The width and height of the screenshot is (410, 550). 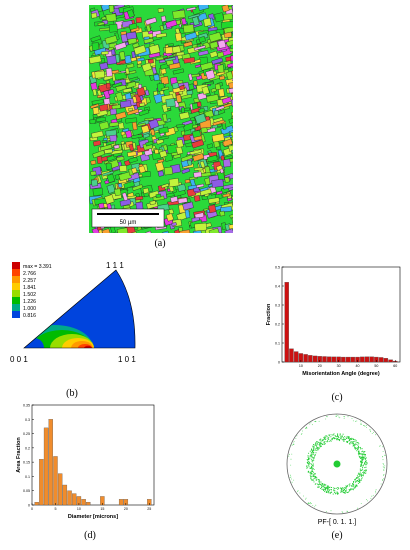 I want to click on y-tick-label: 0.2, so click(x=277, y=325).